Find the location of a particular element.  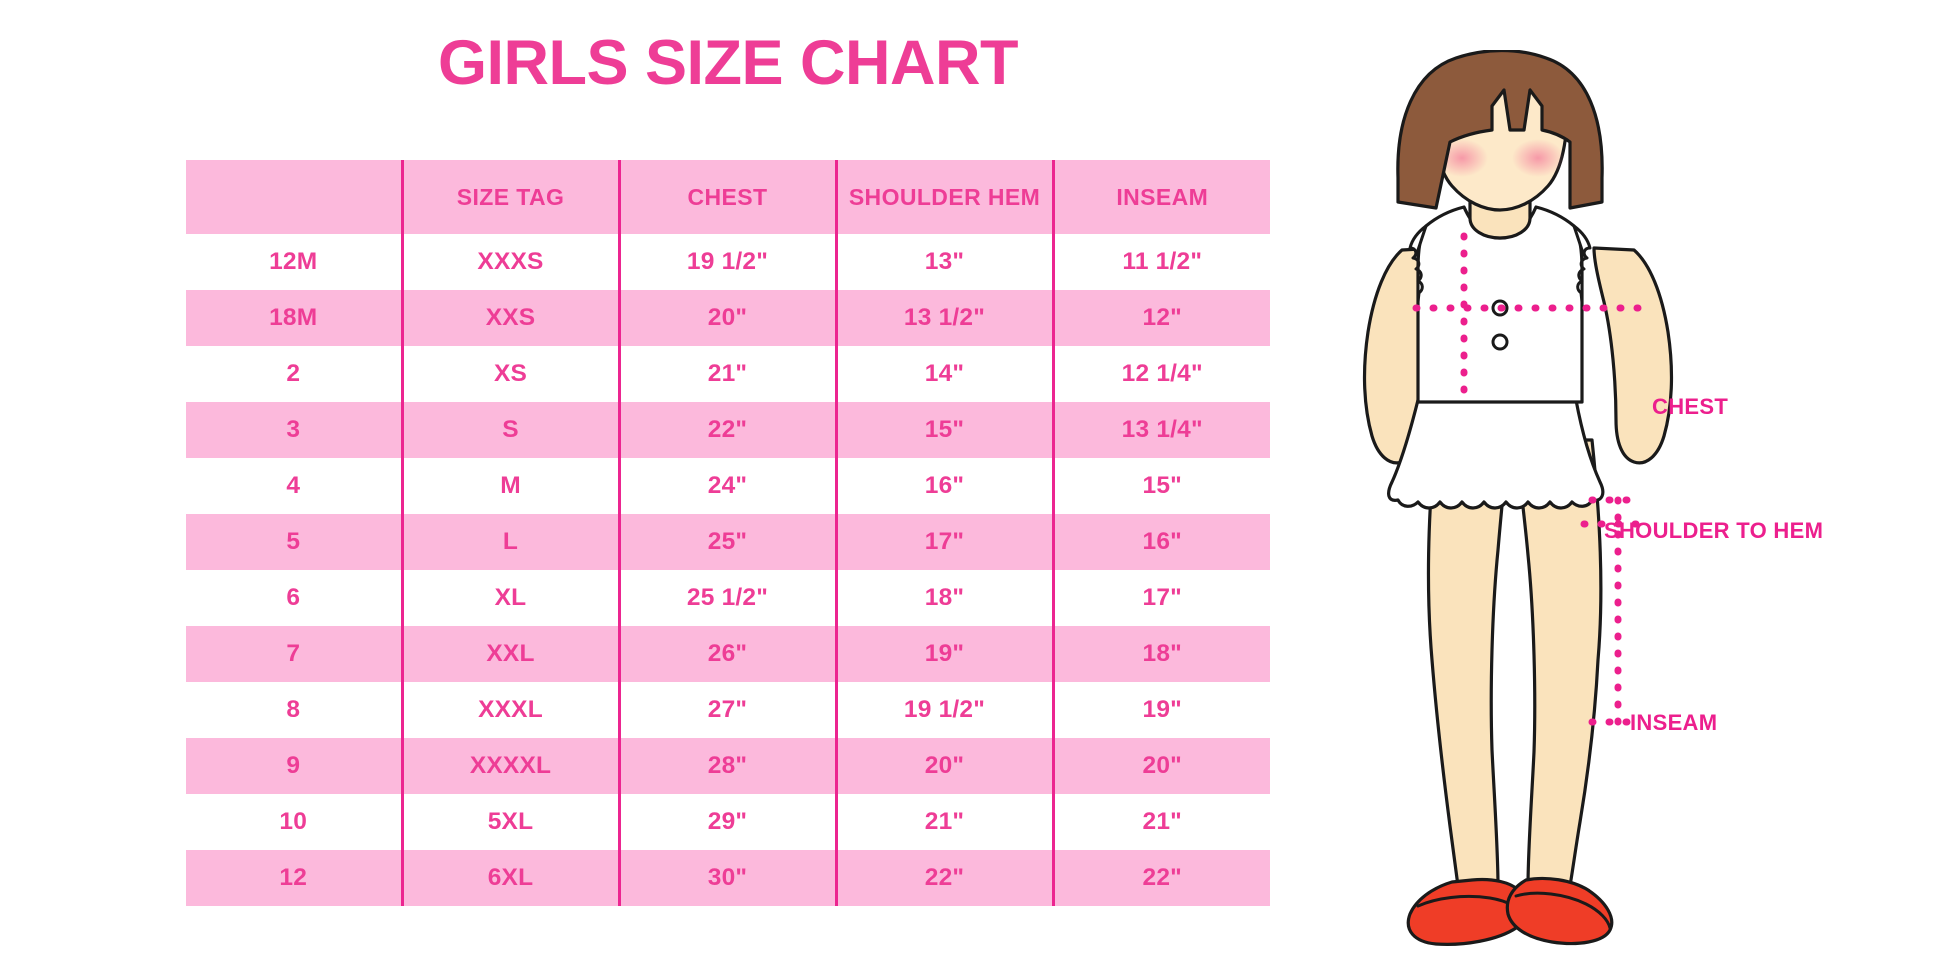

cell-size: 7 is located at coordinates (294, 654).